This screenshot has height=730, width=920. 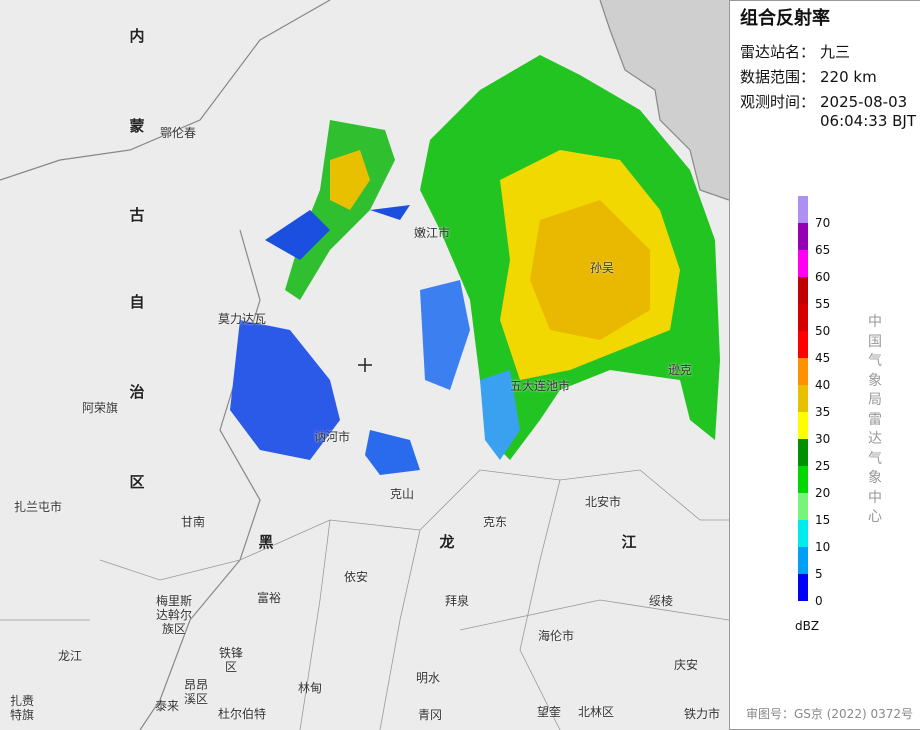 I want to click on region-label: 蒙, so click(x=137, y=126).